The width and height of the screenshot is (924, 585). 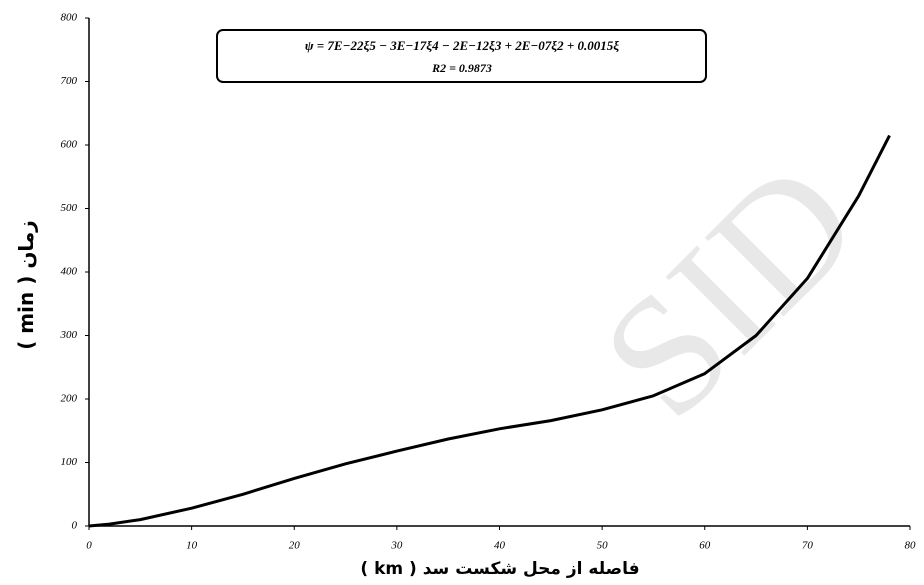 What do you see at coordinates (500, 546) in the screenshot?
I see `x-tick-label: 40` at bounding box center [500, 546].